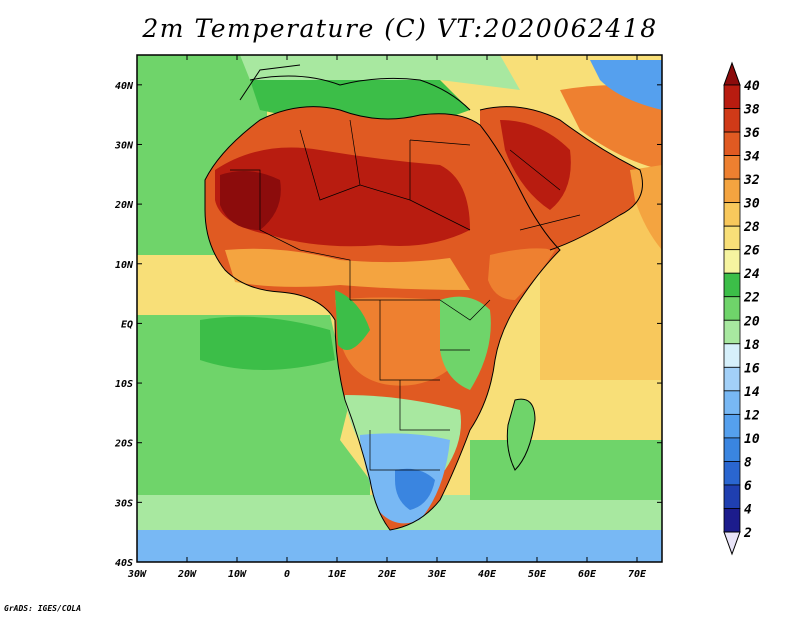  What do you see at coordinates (250, 200) in the screenshot?
I see `west-sahara-extreme` at bounding box center [250, 200].